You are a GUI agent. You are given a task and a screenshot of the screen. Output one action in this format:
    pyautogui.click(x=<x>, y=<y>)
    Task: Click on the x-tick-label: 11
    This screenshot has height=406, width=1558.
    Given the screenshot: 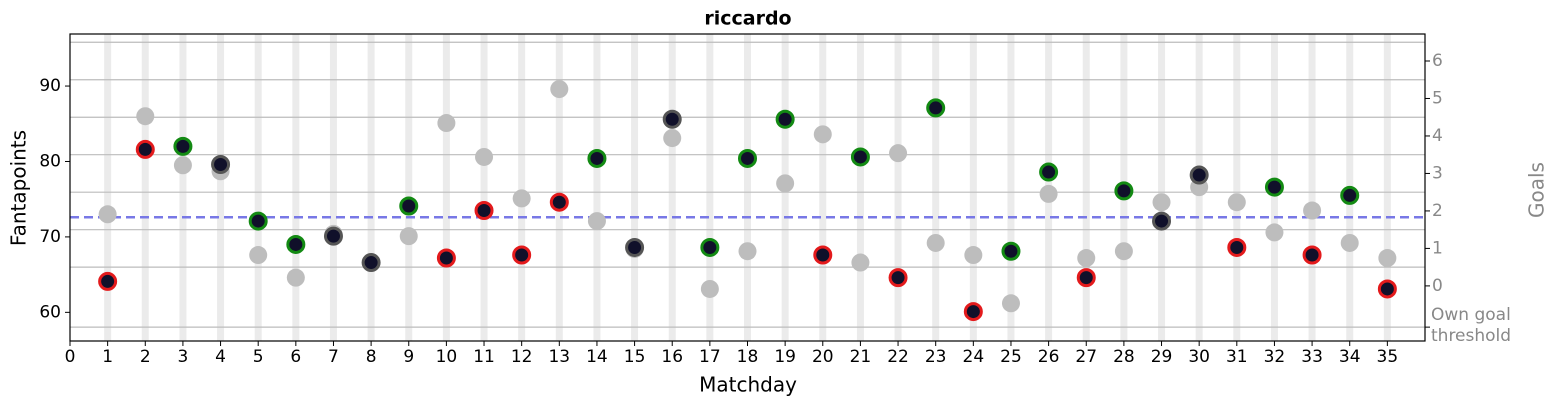 What is the action you would take?
    pyautogui.click(x=484, y=357)
    